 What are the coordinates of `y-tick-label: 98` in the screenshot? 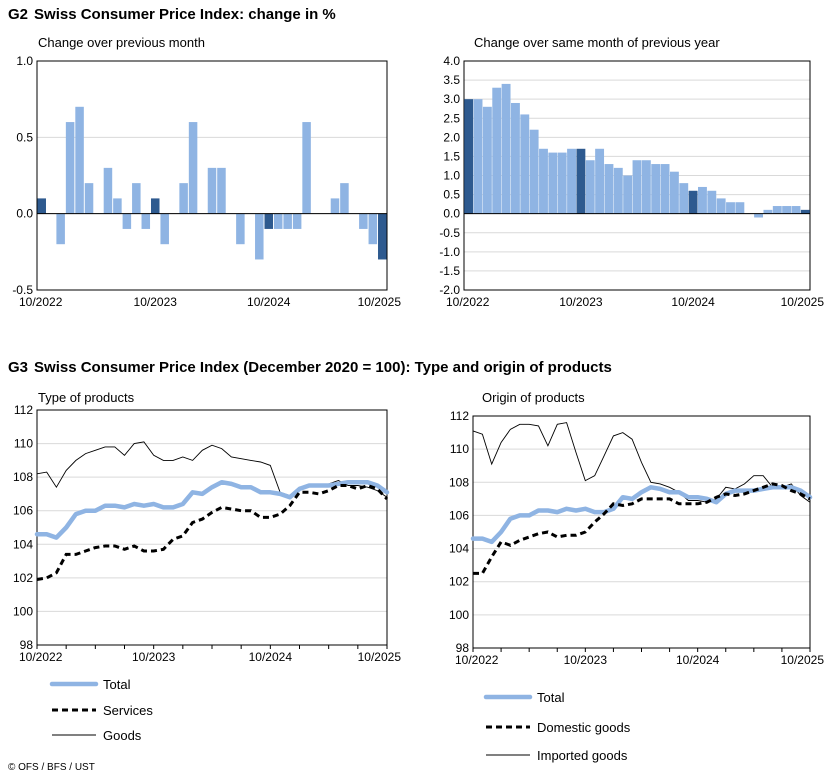 It's located at (463, 648).